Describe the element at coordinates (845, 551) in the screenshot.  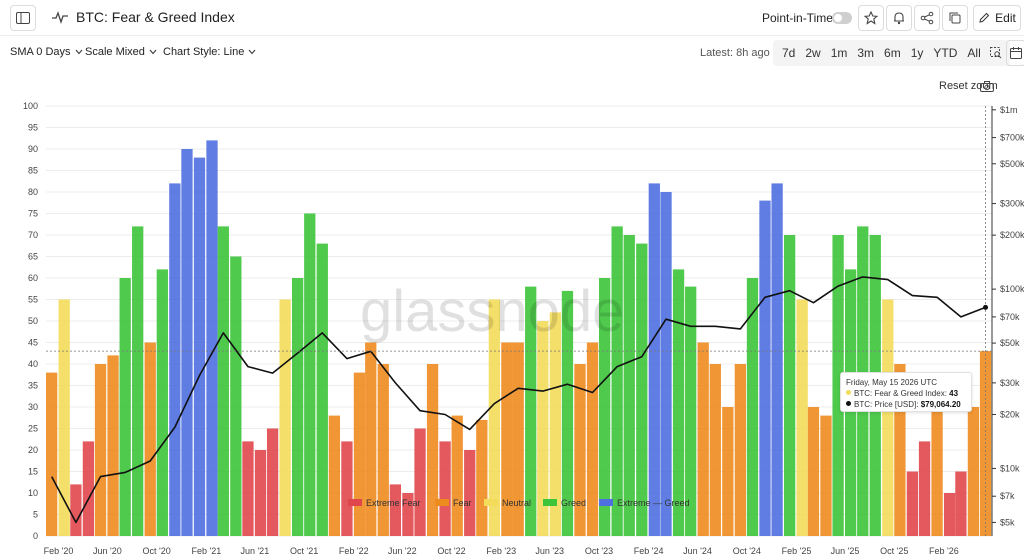
I see `x-tick-label: Jun '25` at that location.